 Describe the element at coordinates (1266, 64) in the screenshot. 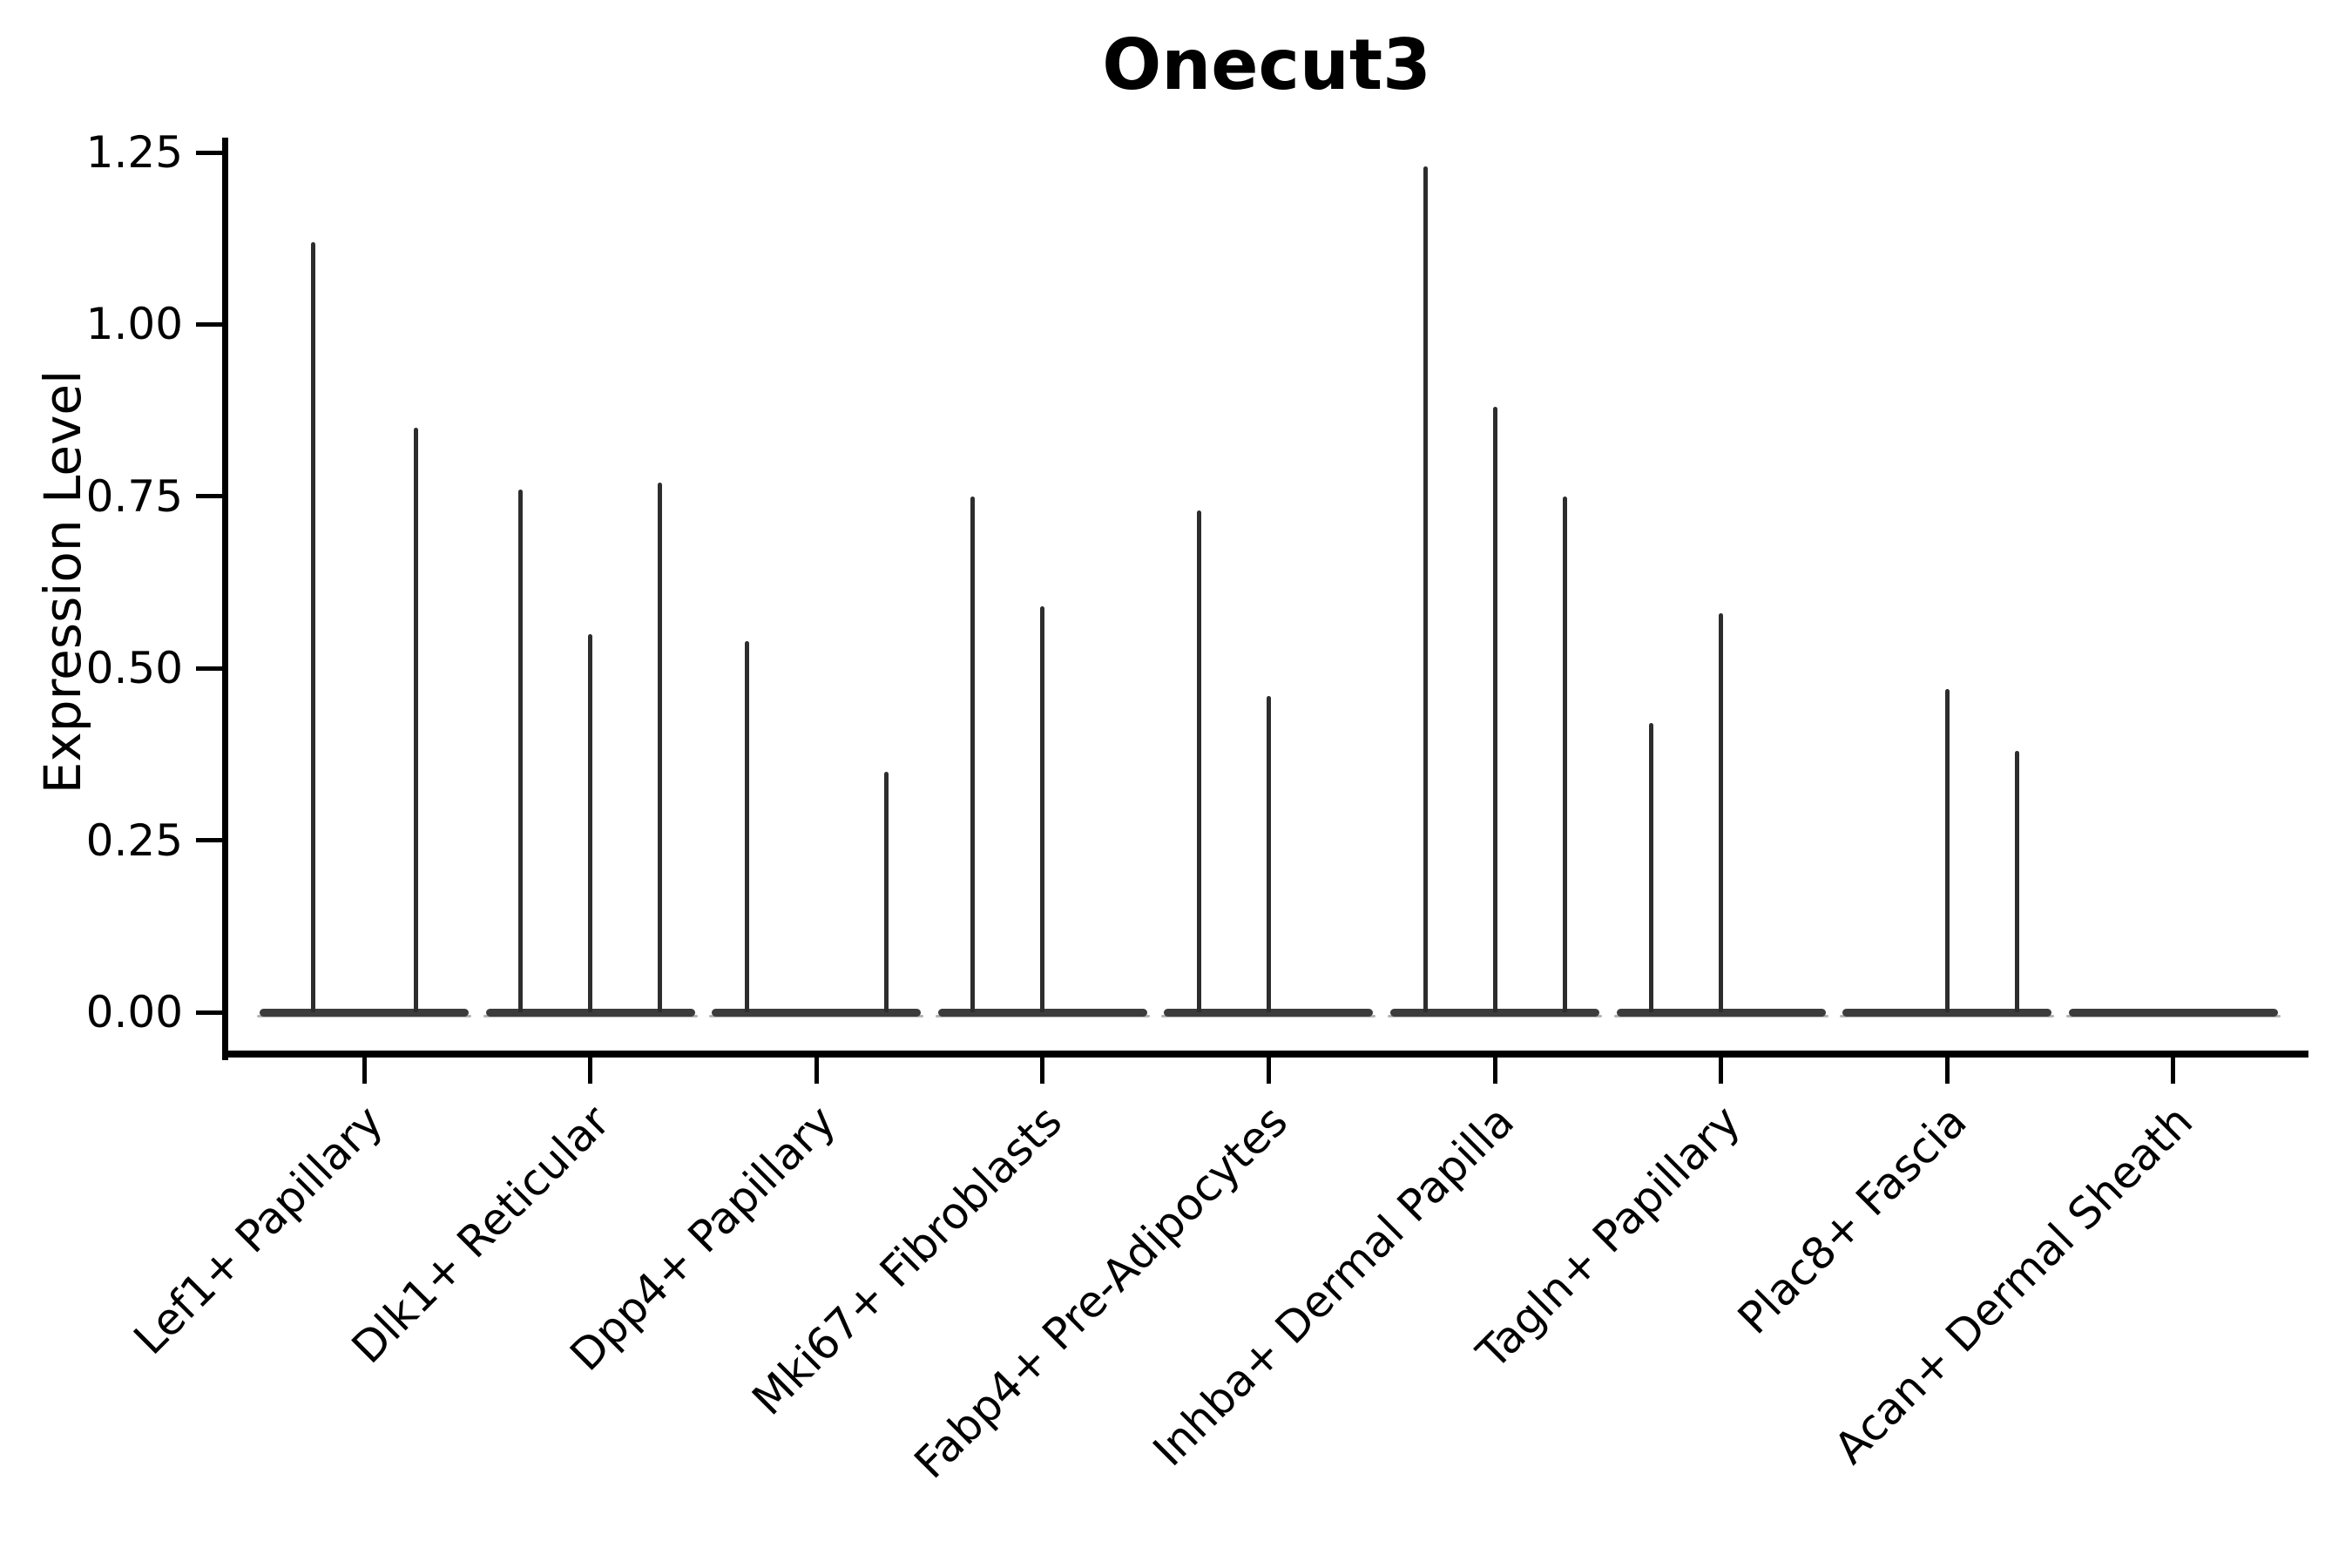

I see `chart-title: Onecut3` at that location.